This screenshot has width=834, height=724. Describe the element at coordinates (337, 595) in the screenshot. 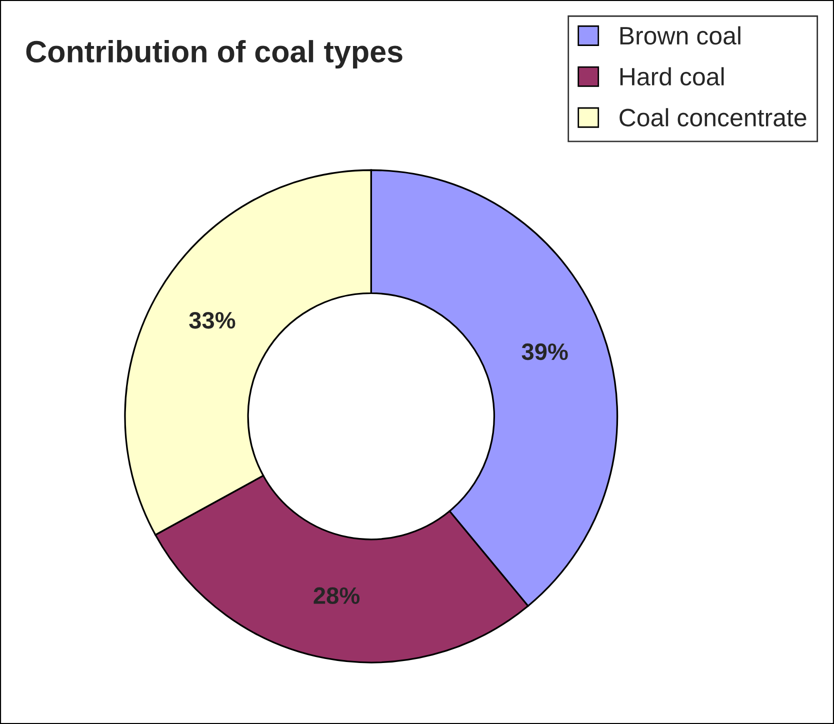

I see `data-label: 28%` at that location.